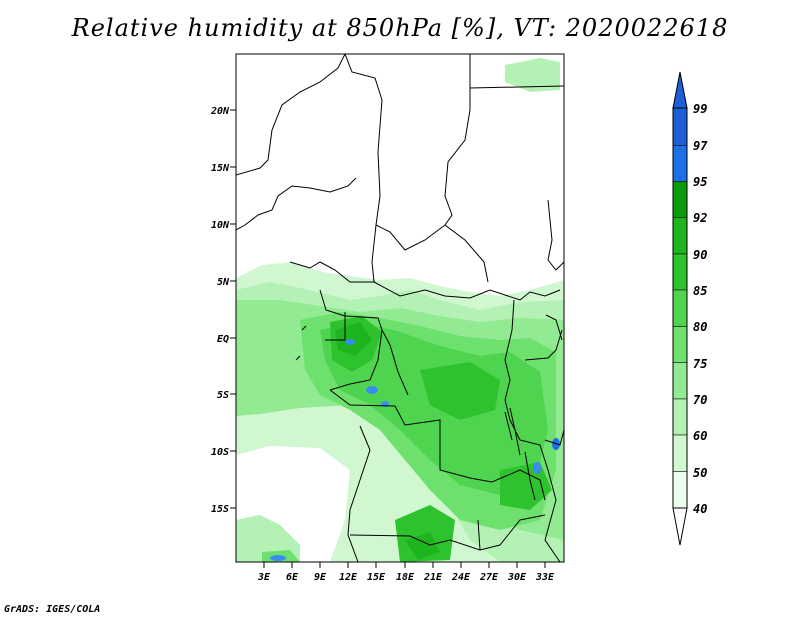  I want to click on colorbar-label: 80, so click(700, 327).